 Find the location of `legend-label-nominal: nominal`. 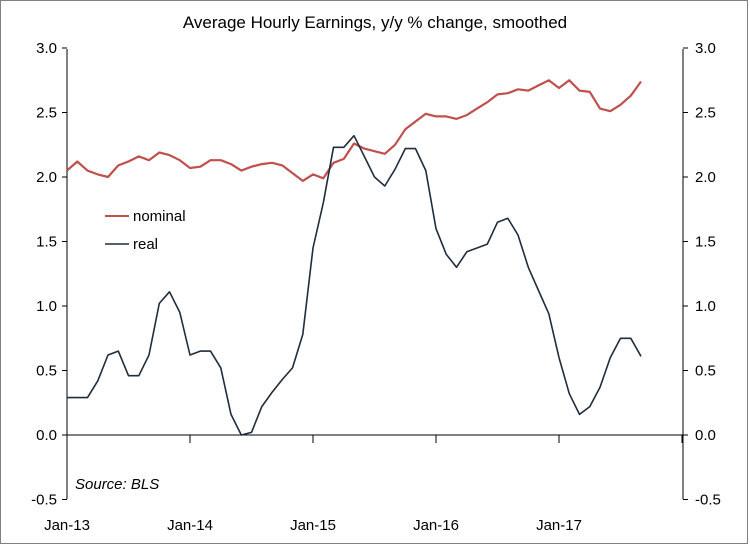

legend-label-nominal: nominal is located at coordinates (159, 216).